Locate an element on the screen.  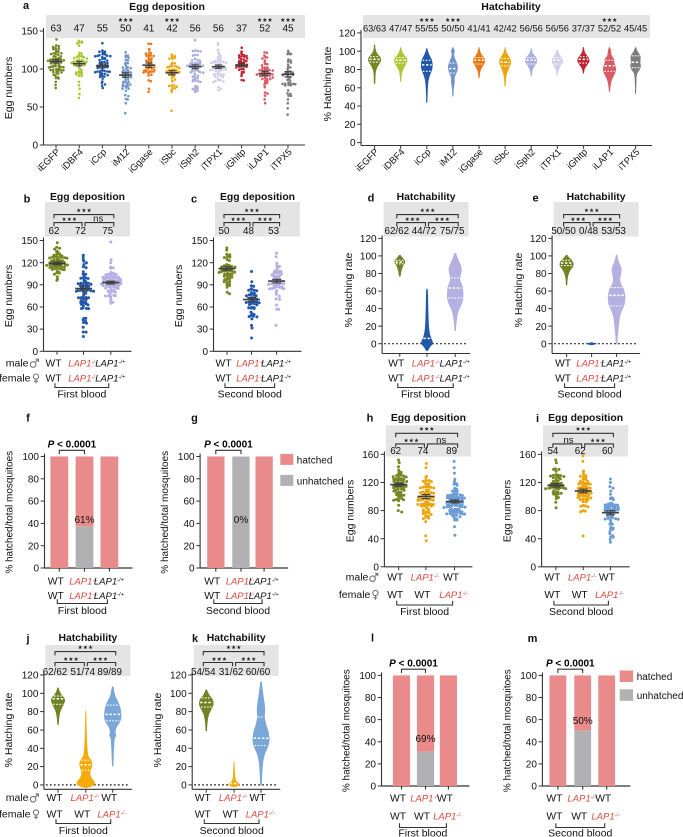
svg-text: hatched is located at coordinates (315, 460).